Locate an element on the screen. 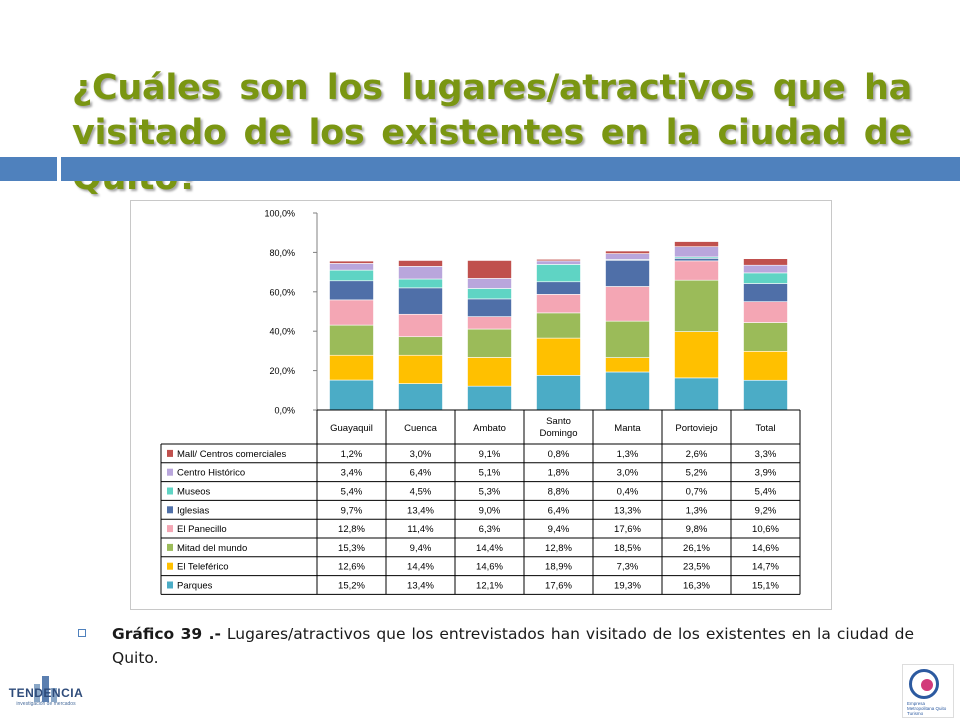 The width and height of the screenshot is (960, 720). logo-name: TENDENCIA is located at coordinates (46, 693).